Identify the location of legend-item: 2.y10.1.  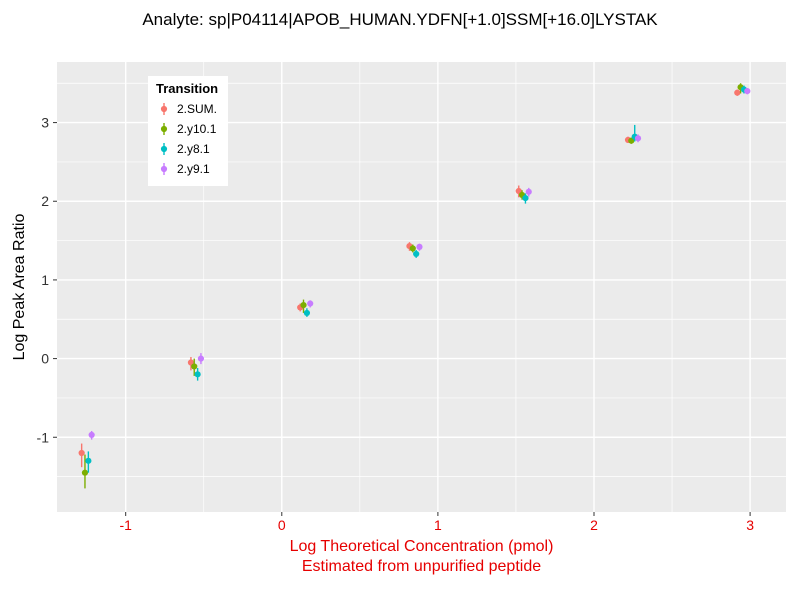
(187, 129).